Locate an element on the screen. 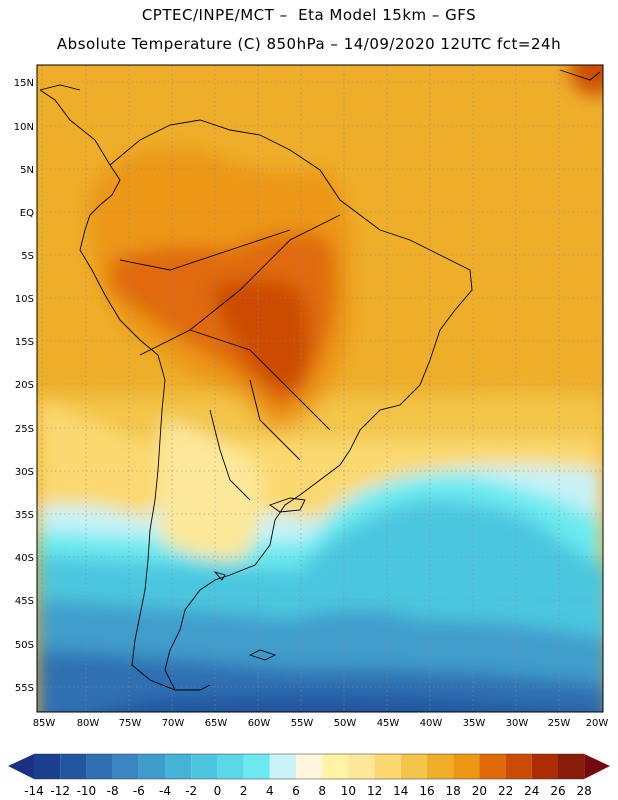 This screenshot has height=800, width=618. lat-label: 55S is located at coordinates (24, 688).